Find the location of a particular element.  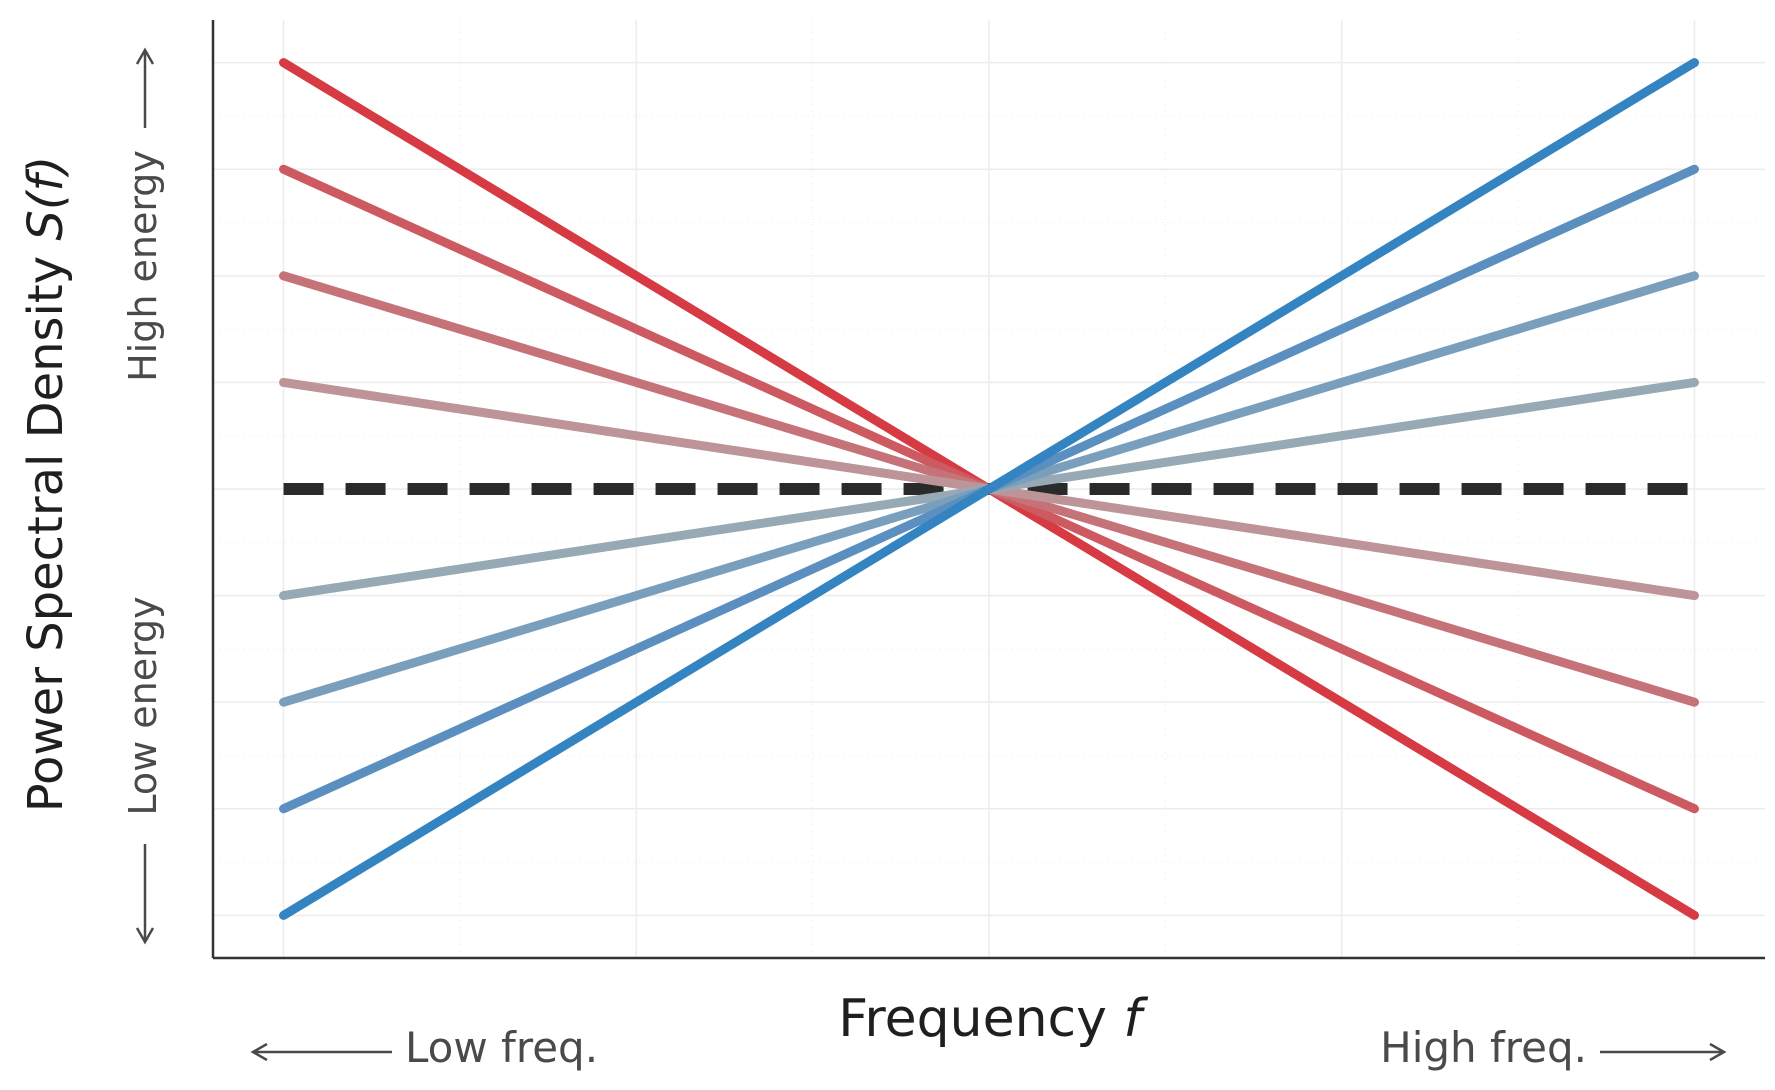

y-axis-symbol: S(f) is located at coordinates (46, 198).